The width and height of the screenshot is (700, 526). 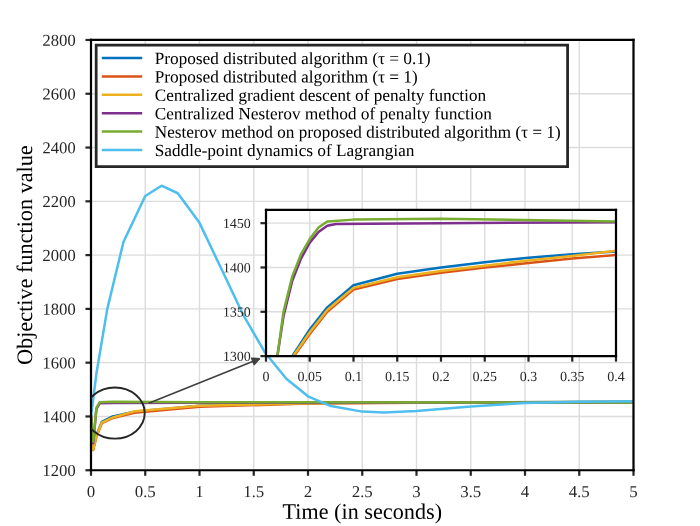 I want to click on x-axis-title: Time (in seconds), so click(x=362, y=513).